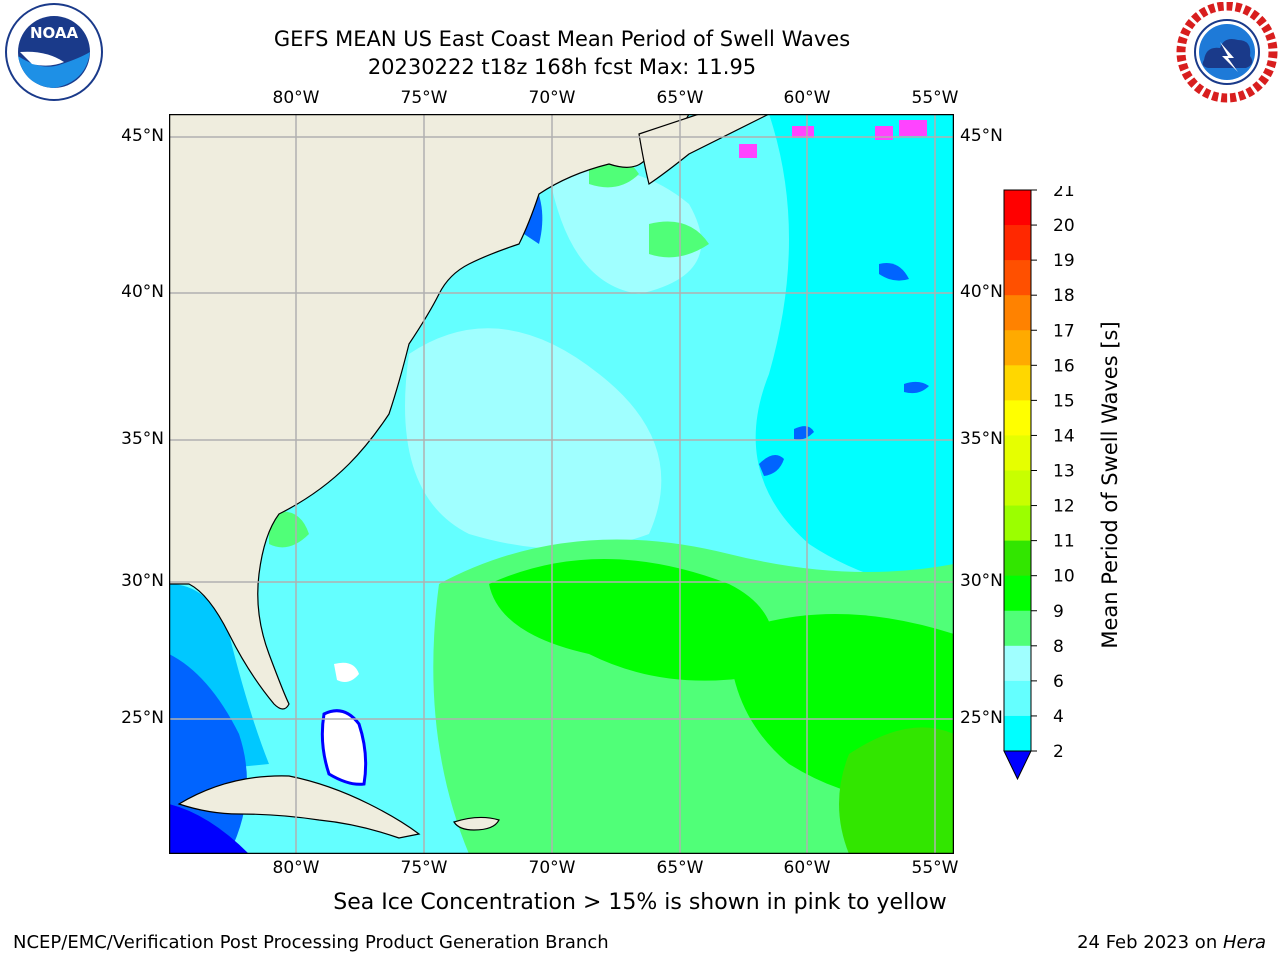 This screenshot has width=1280, height=960. Describe the element at coordinates (1064, 366) in the screenshot. I see `colorbar-tick-label: 16` at that location.